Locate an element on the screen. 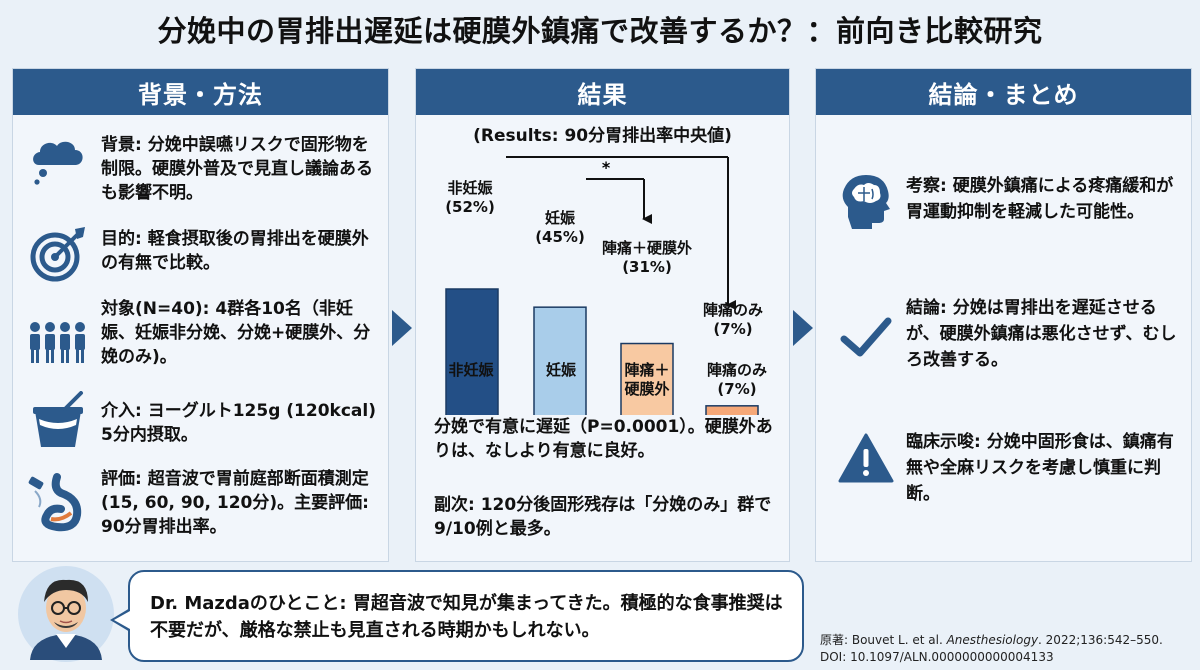 The height and width of the screenshot is (670, 1200). checkmark-icon is located at coordinates (866, 337).